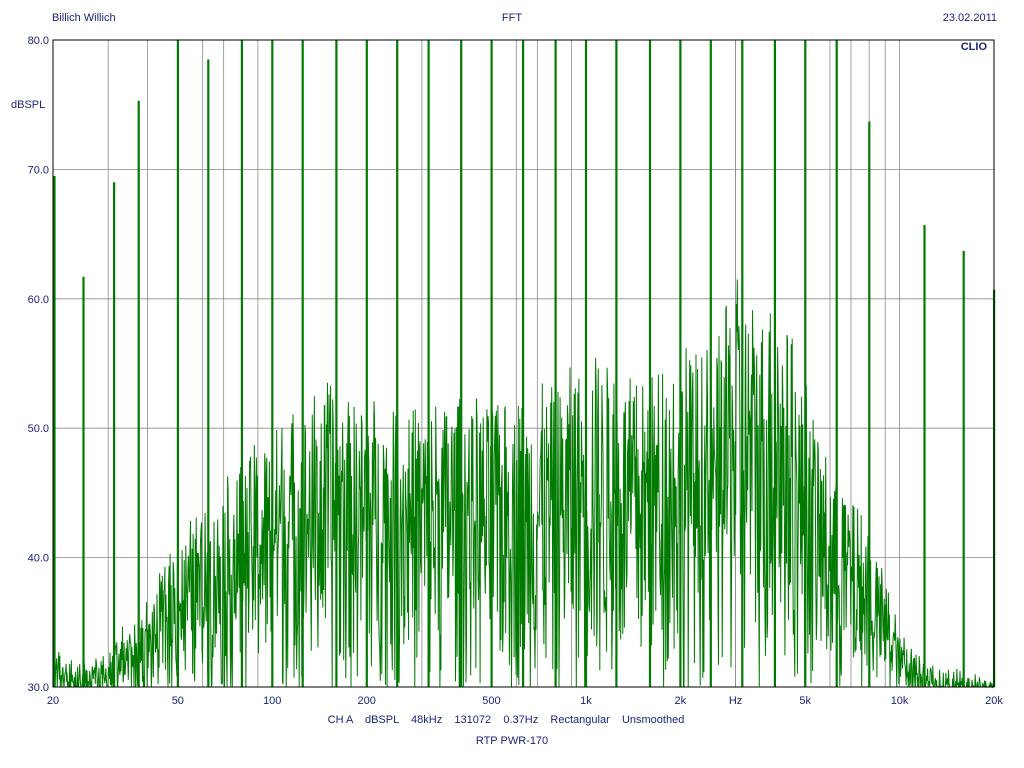 This screenshot has width=1024, height=768. I want to click on x-tick-label: 100, so click(272, 701).